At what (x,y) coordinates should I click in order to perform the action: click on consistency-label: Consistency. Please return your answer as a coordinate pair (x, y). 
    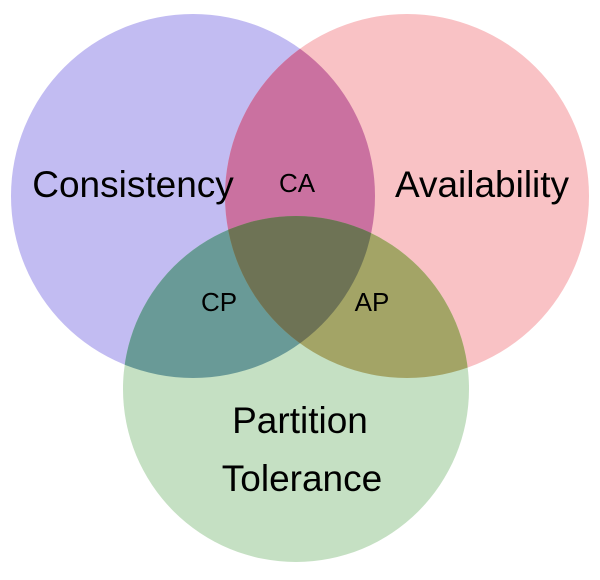
    Looking at the image, I should click on (133, 184).